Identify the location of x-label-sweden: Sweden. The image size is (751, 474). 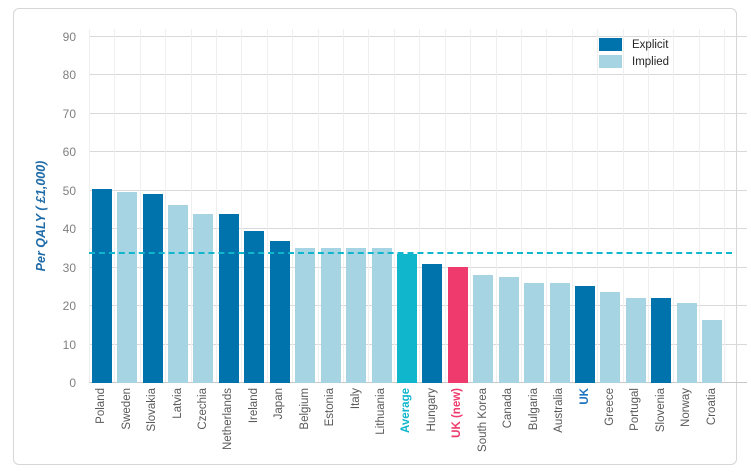
(126, 409).